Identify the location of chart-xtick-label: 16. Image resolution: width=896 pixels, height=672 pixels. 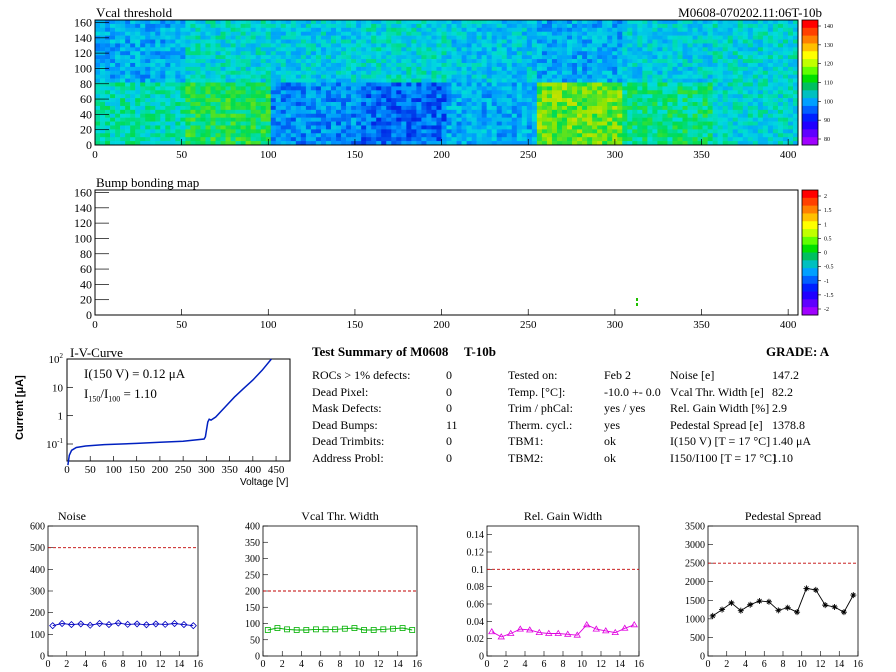
(198, 664).